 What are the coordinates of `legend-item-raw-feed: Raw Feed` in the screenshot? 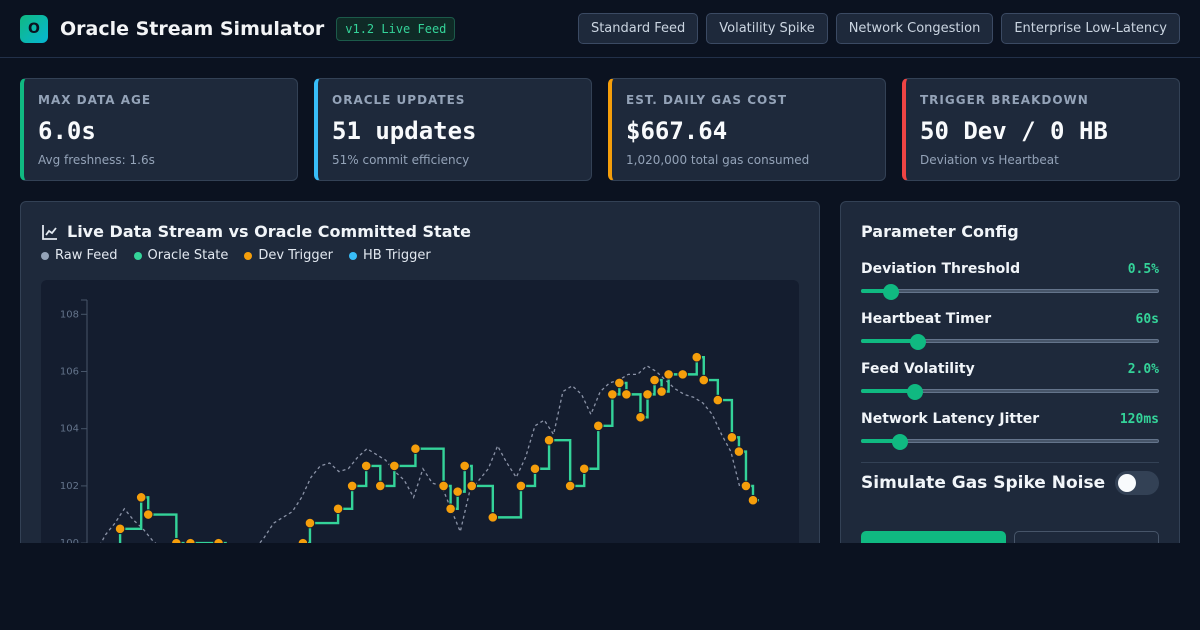 It's located at (79, 255).